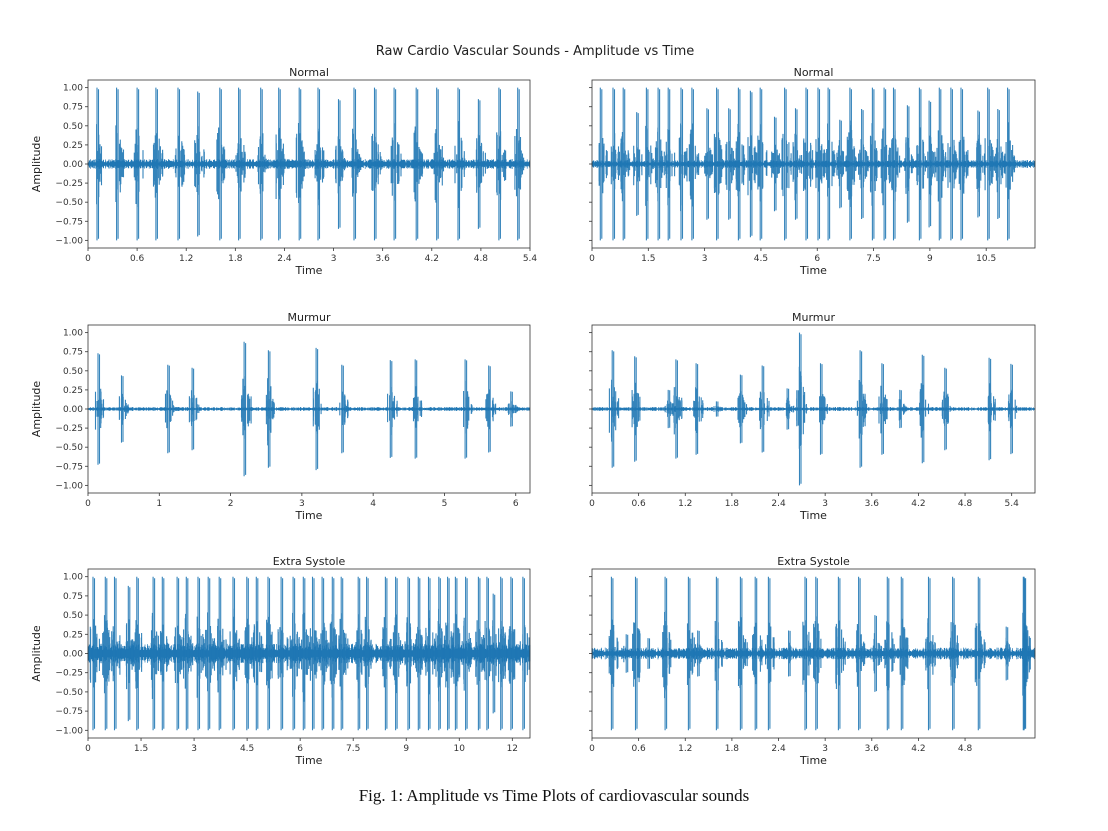 Image resolution: width=1108 pixels, height=831 pixels. I want to click on y-tick-label: −0.50, so click(69, 448).